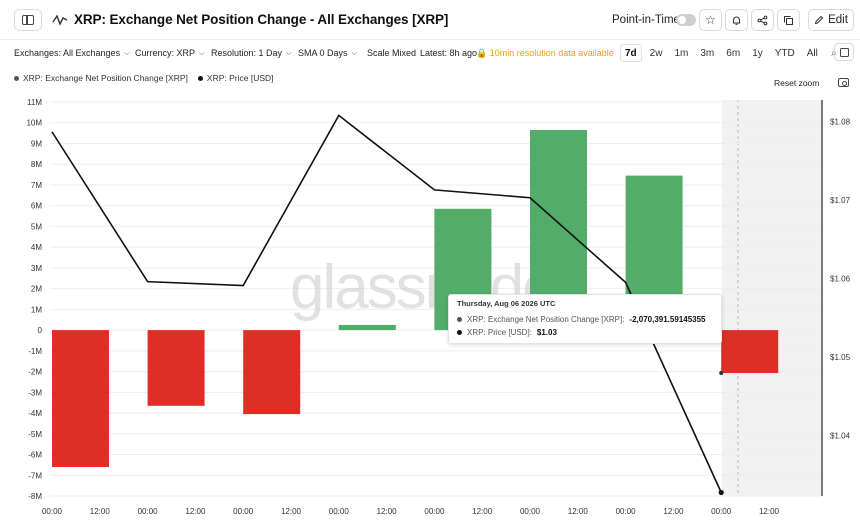 The height and width of the screenshot is (522, 860). What do you see at coordinates (834, 53) in the screenshot?
I see `zoom-select-icon: ⌕` at bounding box center [834, 53].